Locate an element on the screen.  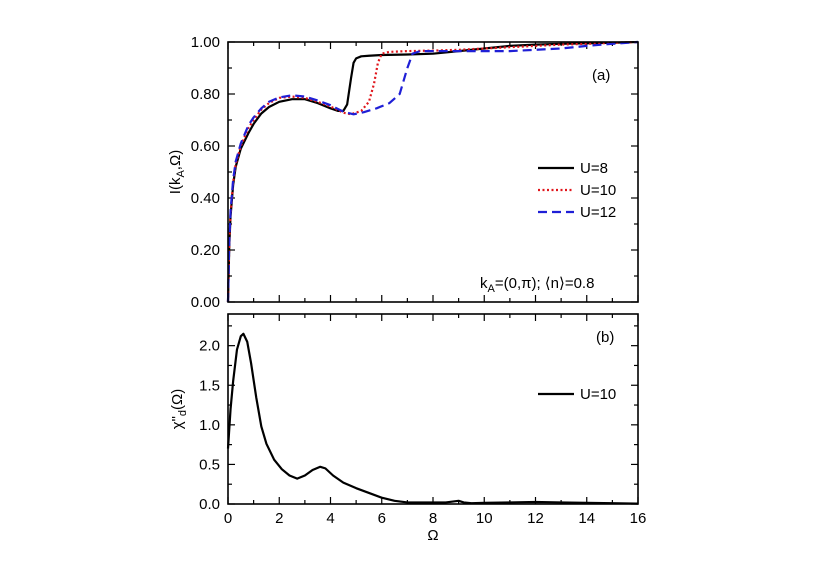
x-tick-label: 0 is located at coordinates (228, 518).